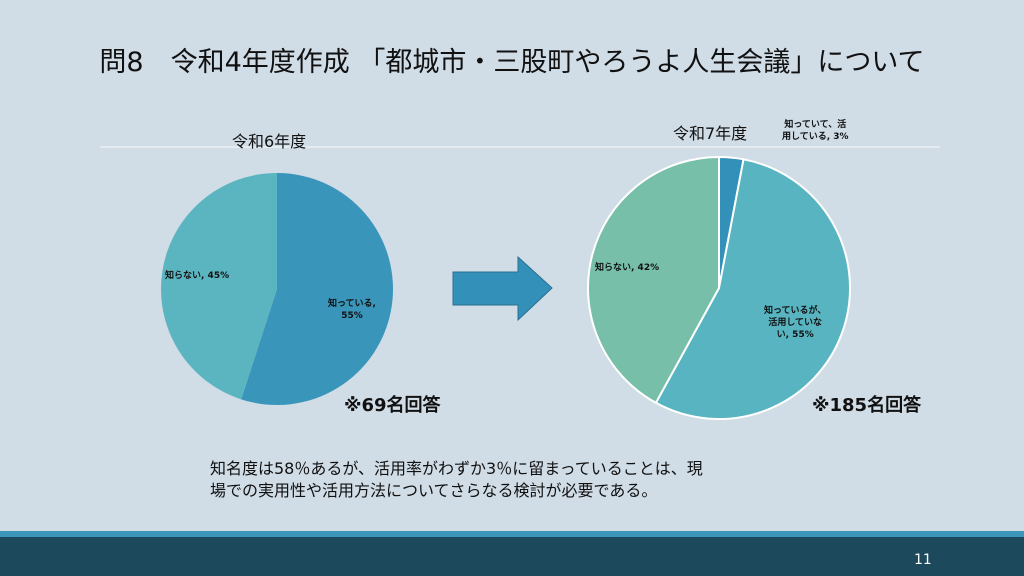 This screenshot has height=576, width=1024. I want to click on pie-r6, so click(276, 289).